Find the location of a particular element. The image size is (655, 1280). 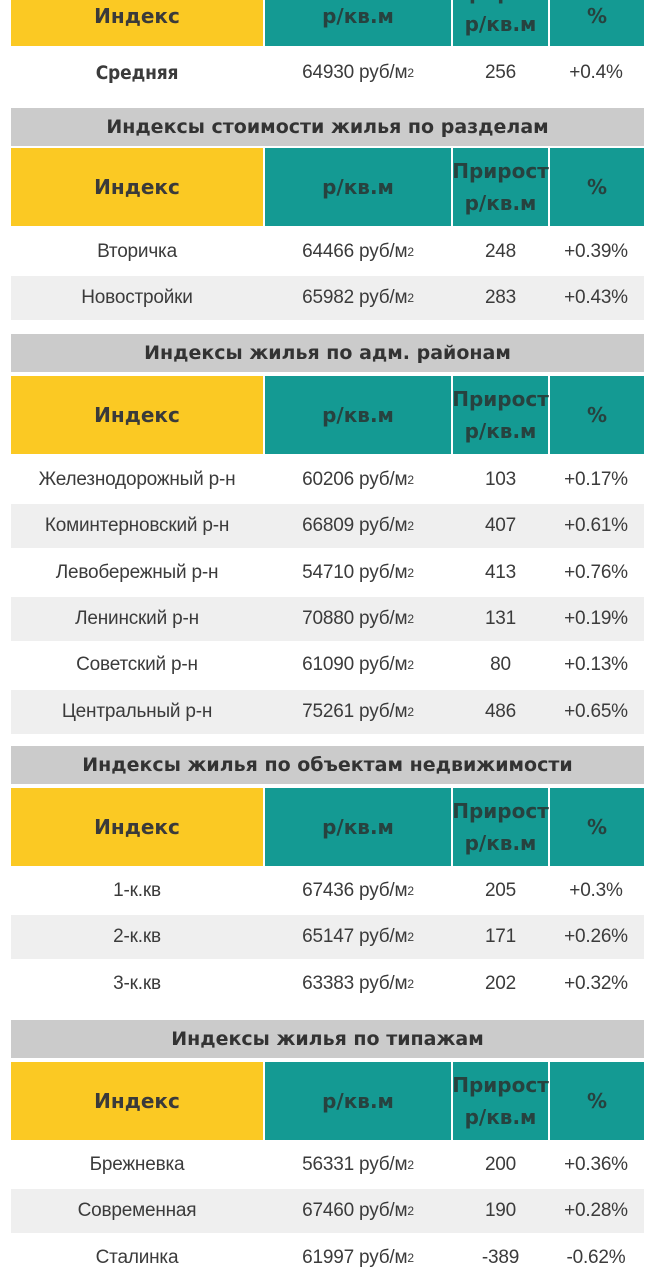

row-price-value: 61090 руб/м is located at coordinates (355, 665).